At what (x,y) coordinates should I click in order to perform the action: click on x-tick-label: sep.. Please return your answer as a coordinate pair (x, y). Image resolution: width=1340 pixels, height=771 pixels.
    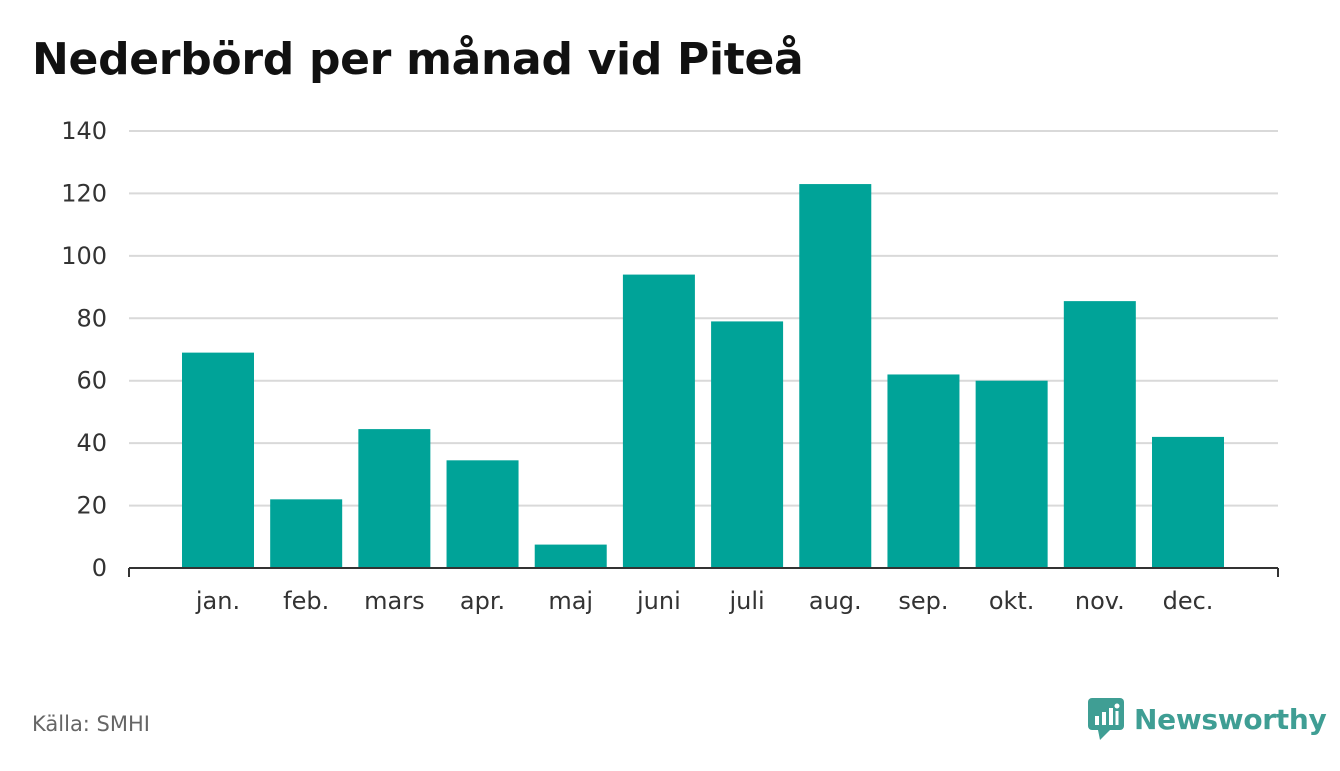
    Looking at the image, I should click on (923, 601).